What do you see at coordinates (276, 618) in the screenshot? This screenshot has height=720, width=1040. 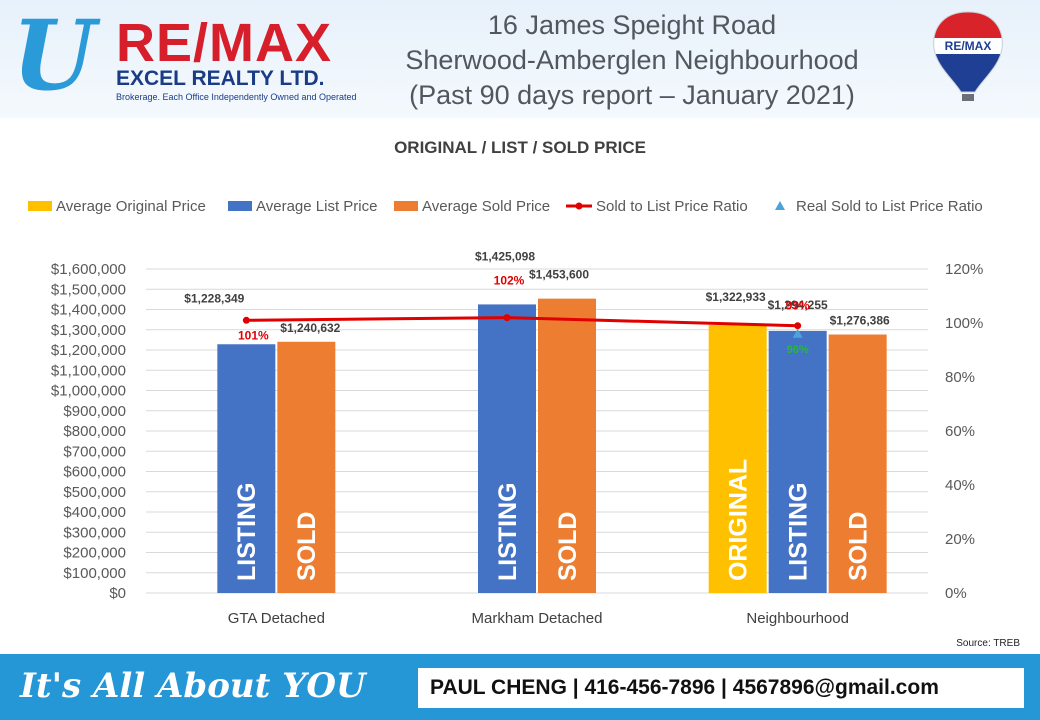 I see `x-category-label: GTA Detached` at bounding box center [276, 618].